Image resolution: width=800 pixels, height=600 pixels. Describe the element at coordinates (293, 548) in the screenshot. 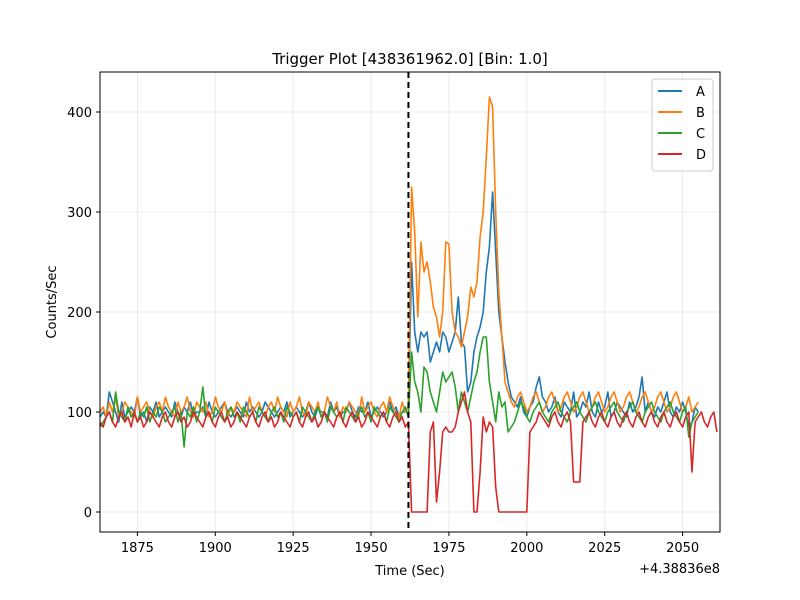

I see `x-tick-label: 1925` at that location.